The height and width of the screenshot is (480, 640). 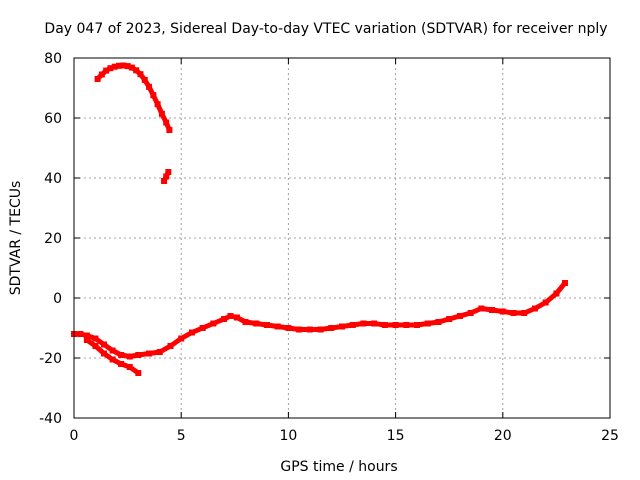 What do you see at coordinates (74, 436) in the screenshot?
I see `x-tick-label: 0` at bounding box center [74, 436].